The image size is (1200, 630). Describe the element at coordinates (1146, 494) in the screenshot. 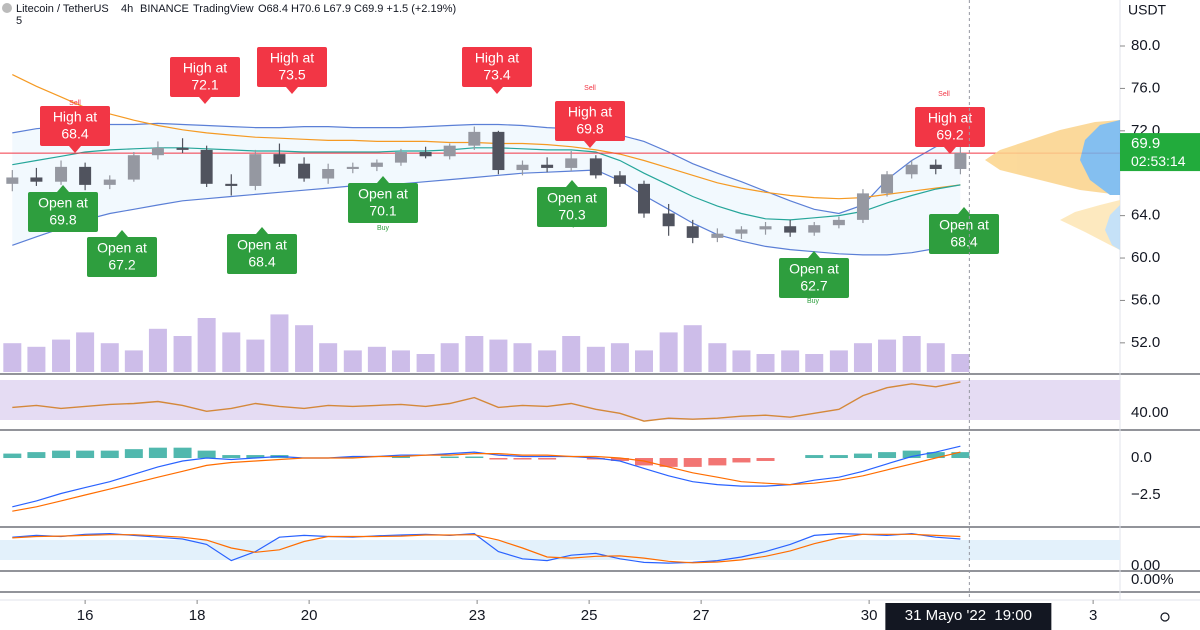

I see `y-tick-label: −2.5` at that location.